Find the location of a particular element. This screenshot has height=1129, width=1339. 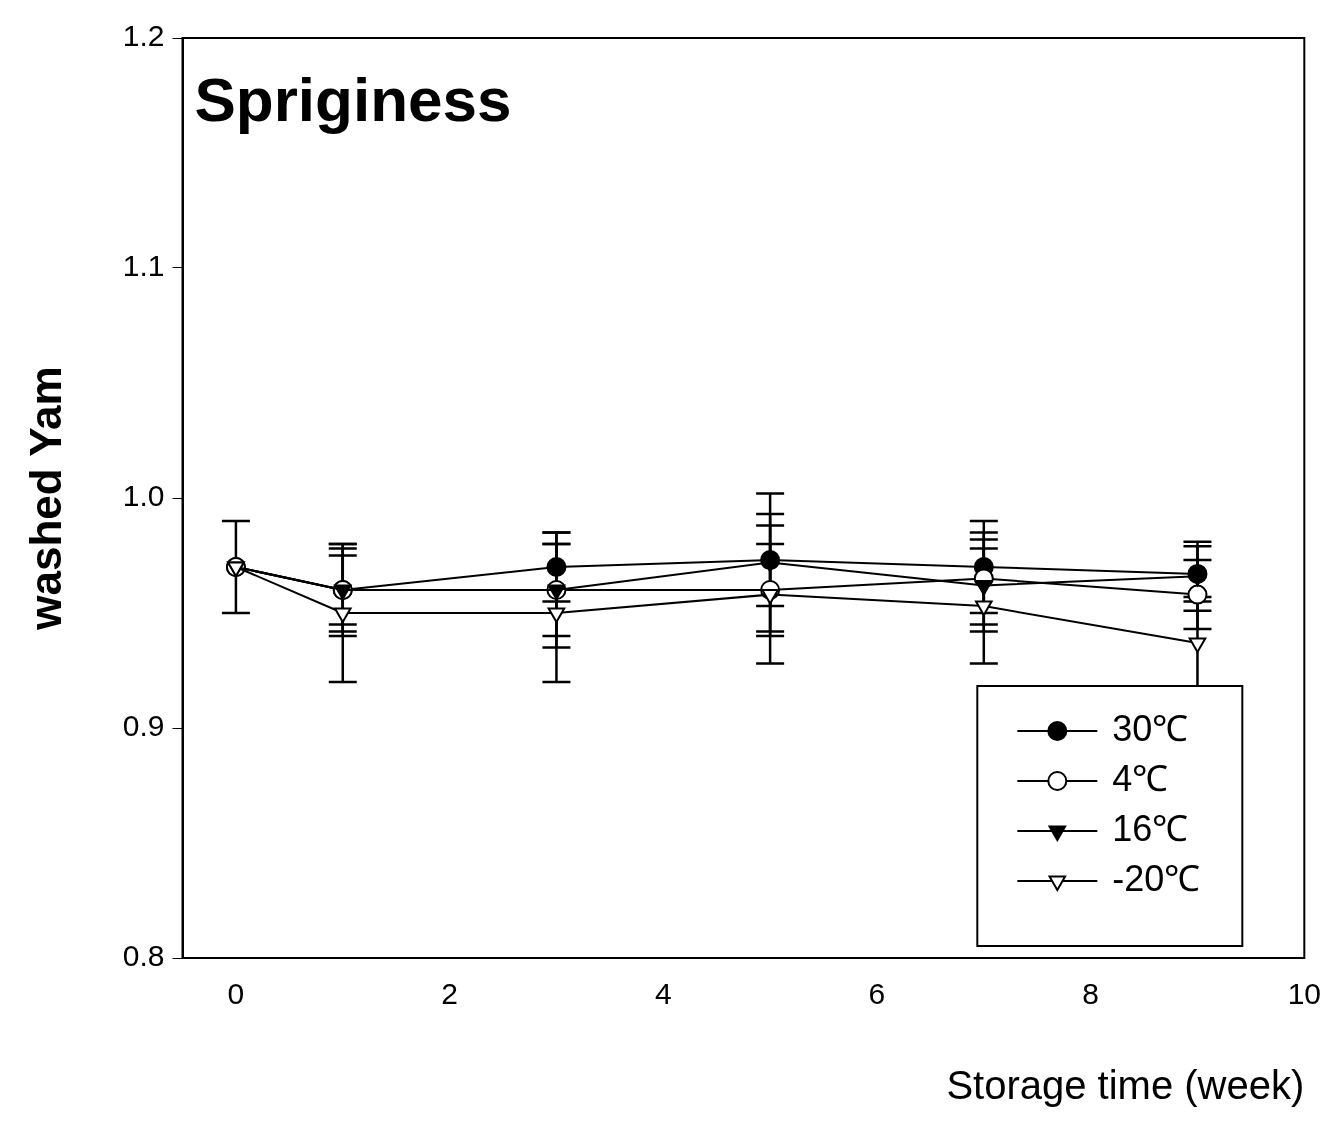

y-axis-title: washed Yam is located at coordinates (45, 498).